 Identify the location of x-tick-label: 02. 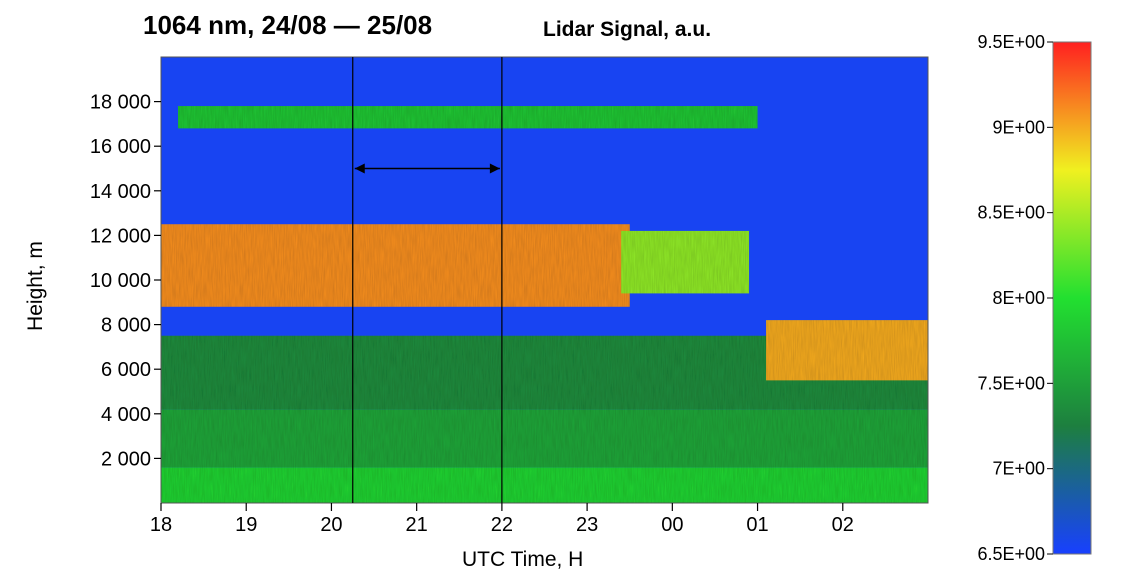
(843, 525).